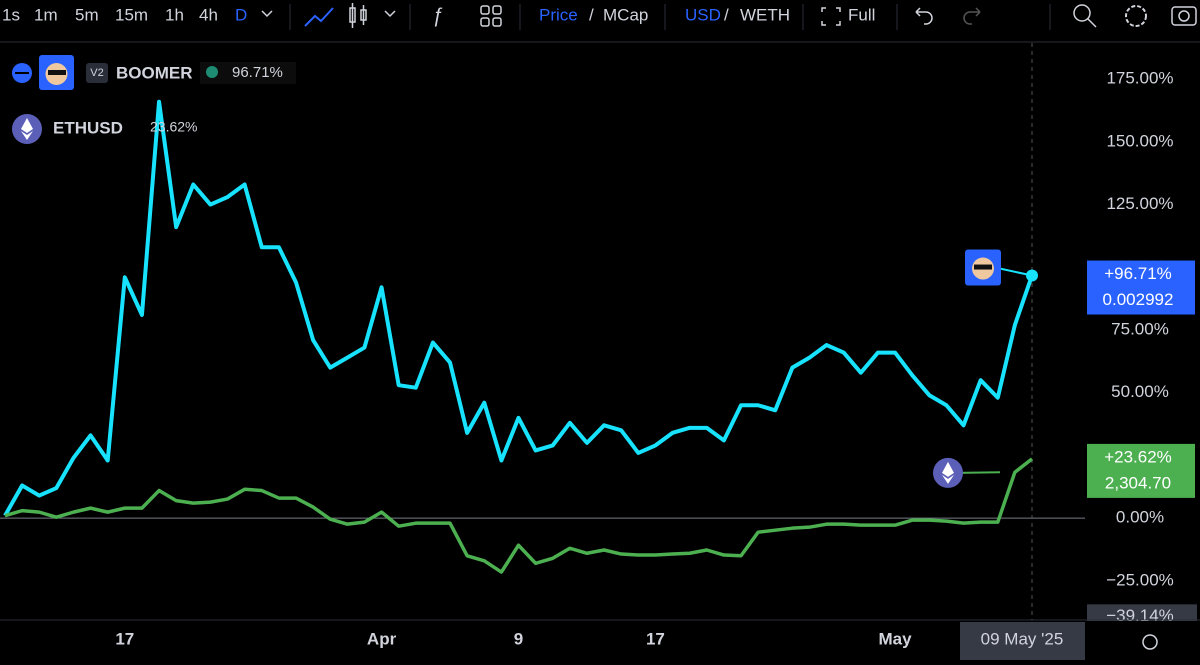 Image resolution: width=1200 pixels, height=665 pixels. I want to click on interval: 5m, so click(87, 14).